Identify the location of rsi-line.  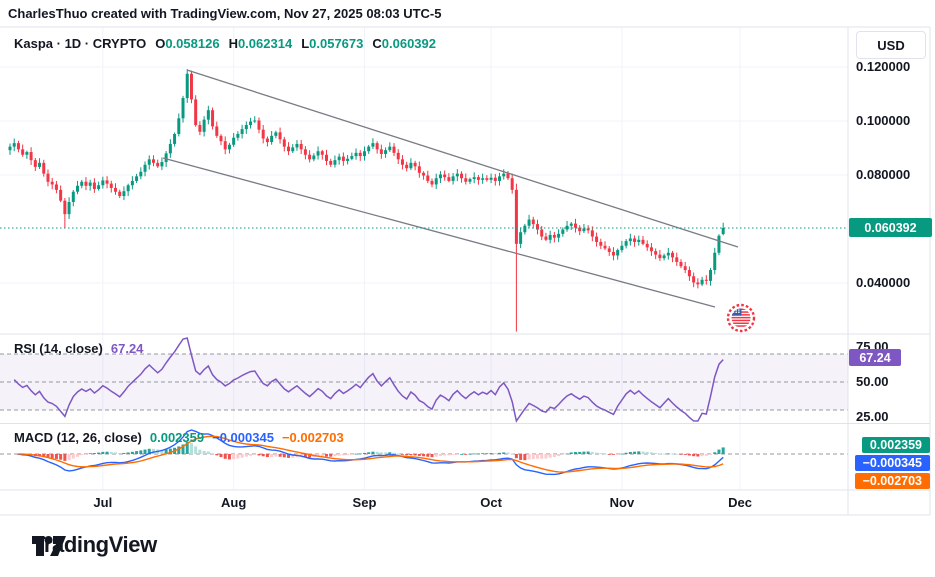
(368, 380).